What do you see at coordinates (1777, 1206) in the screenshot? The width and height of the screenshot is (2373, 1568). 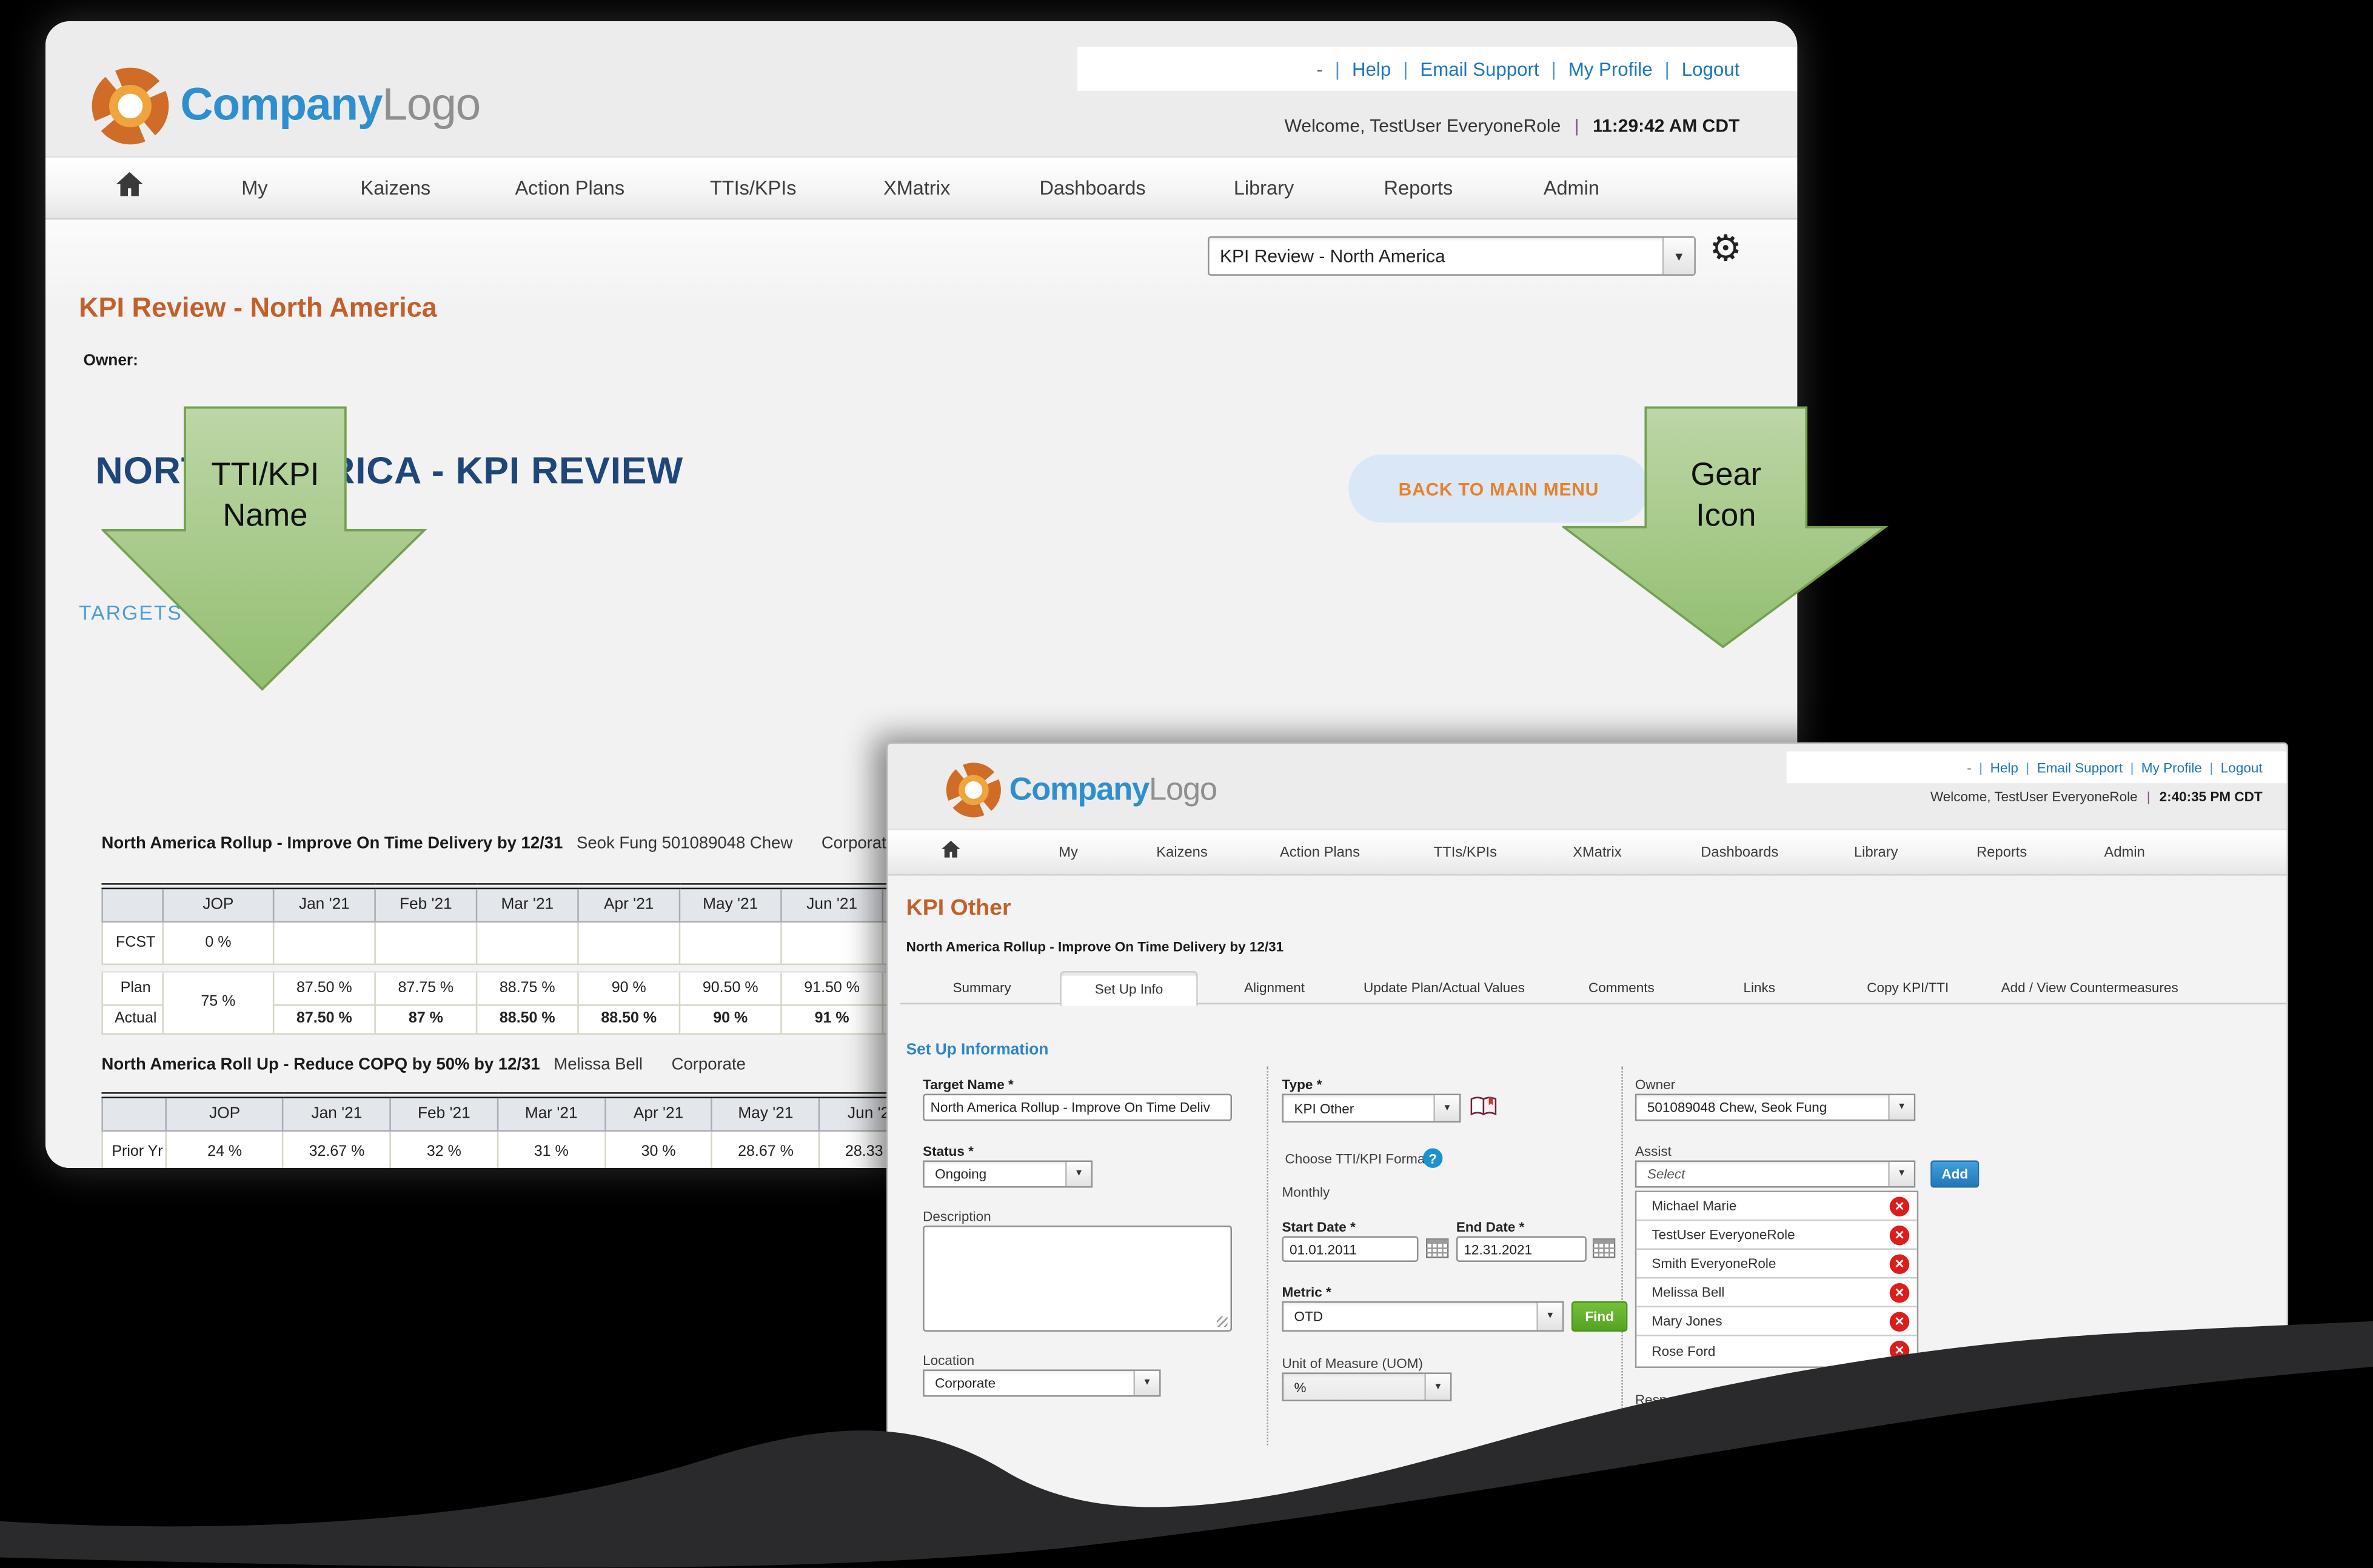 I see `assist-member-row: Michael Marie ✕` at bounding box center [1777, 1206].